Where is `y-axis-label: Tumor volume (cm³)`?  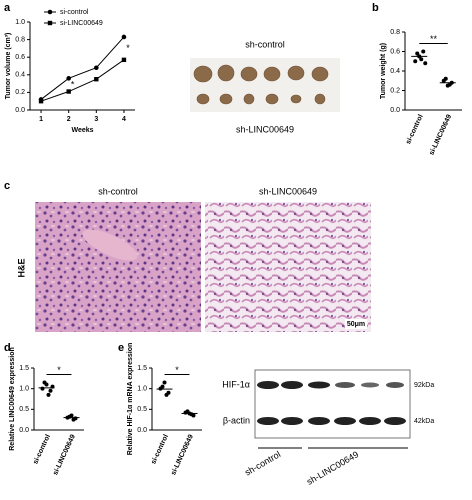
y-axis-label: Tumor volume (cm³) is located at coordinates (8, 66).